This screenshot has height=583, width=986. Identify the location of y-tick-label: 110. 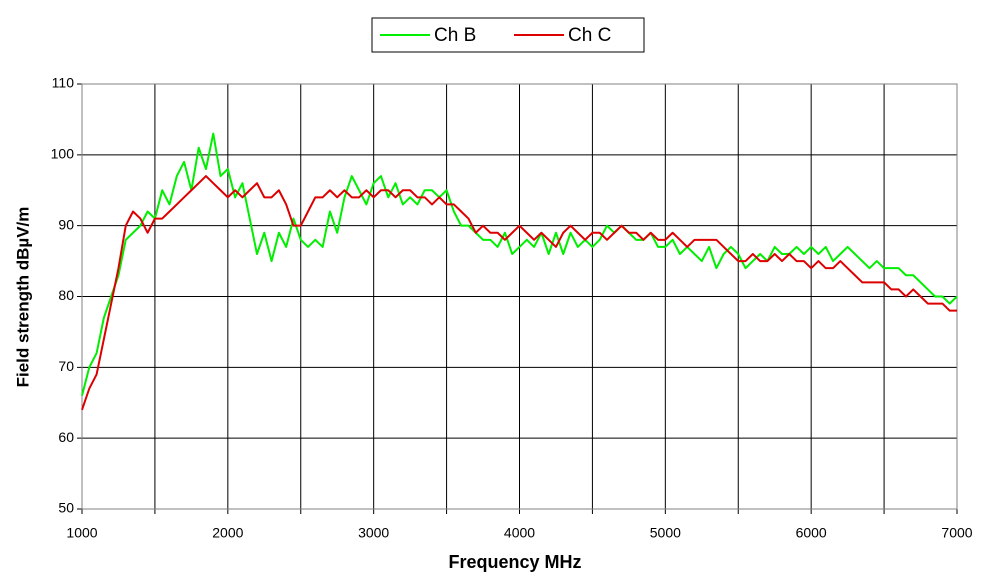
(63, 83).